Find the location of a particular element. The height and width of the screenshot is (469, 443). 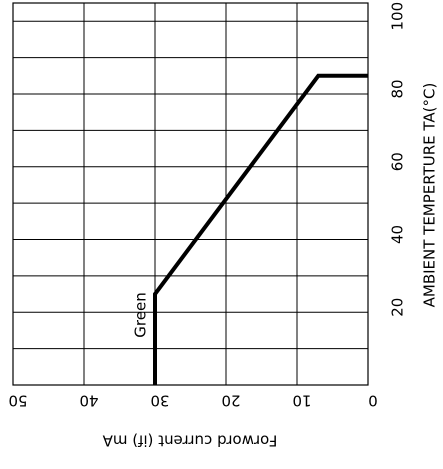

series-label: Green is located at coordinates (141, 314).